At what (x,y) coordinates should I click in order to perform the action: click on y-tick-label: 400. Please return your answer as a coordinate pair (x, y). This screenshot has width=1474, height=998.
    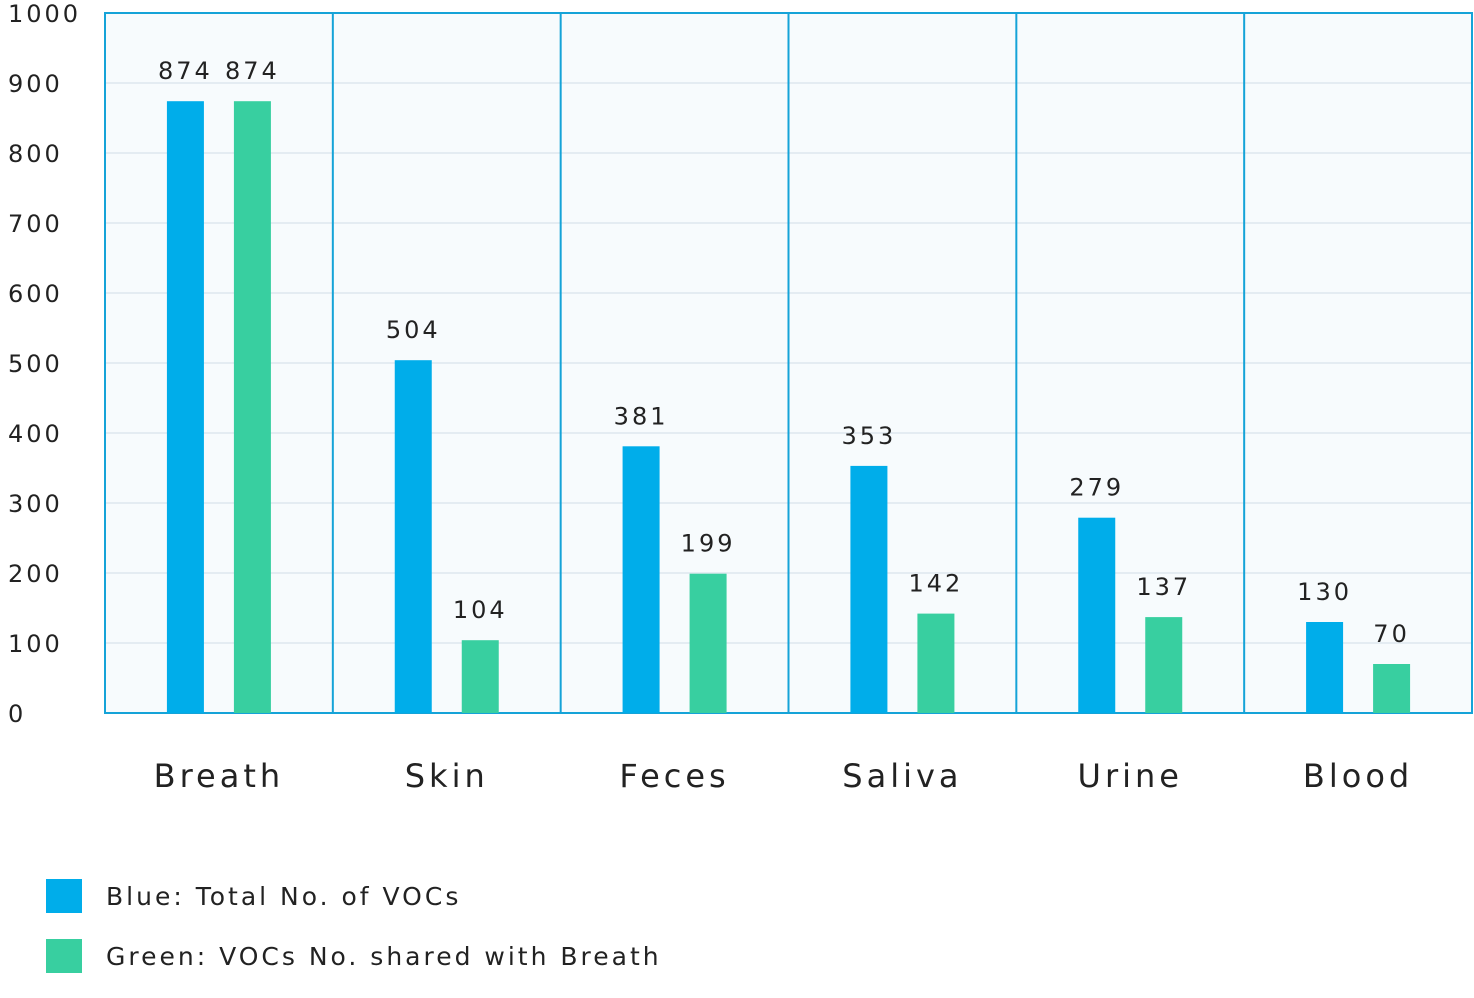
    Looking at the image, I should click on (35, 434).